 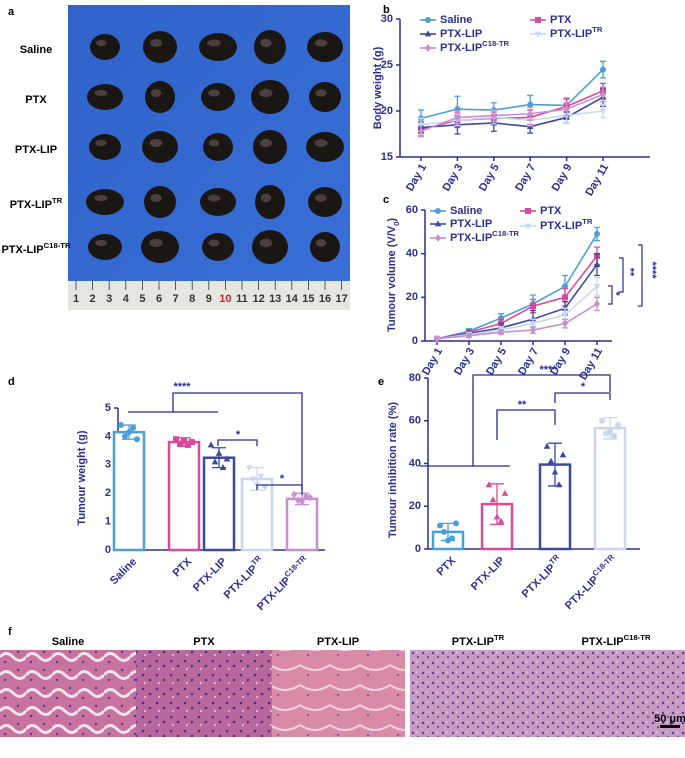 What do you see at coordinates (292, 299) in the screenshot?
I see `ruler-label: 14` at bounding box center [292, 299].